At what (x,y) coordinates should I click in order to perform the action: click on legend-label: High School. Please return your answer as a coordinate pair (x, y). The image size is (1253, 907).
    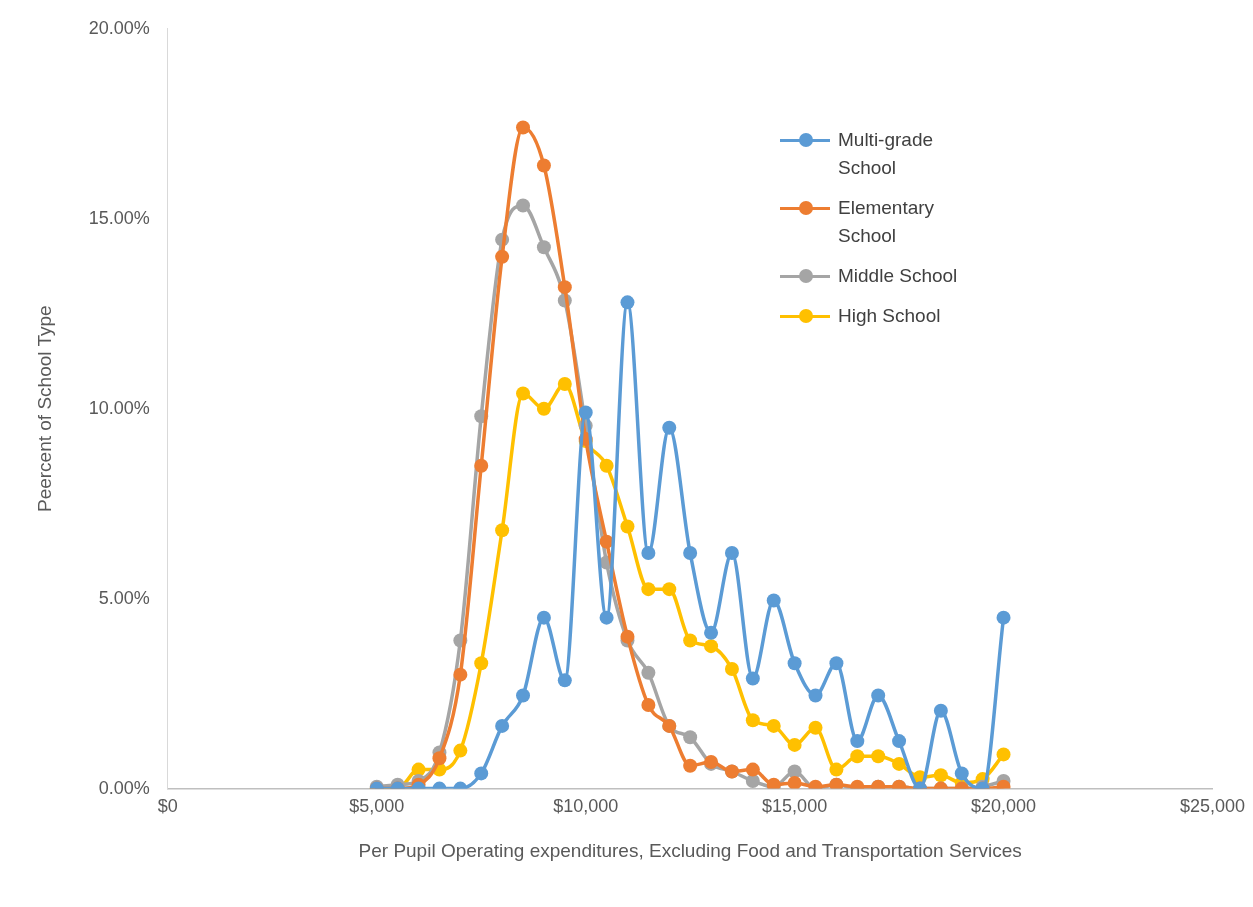
    Looking at the image, I should click on (890, 316).